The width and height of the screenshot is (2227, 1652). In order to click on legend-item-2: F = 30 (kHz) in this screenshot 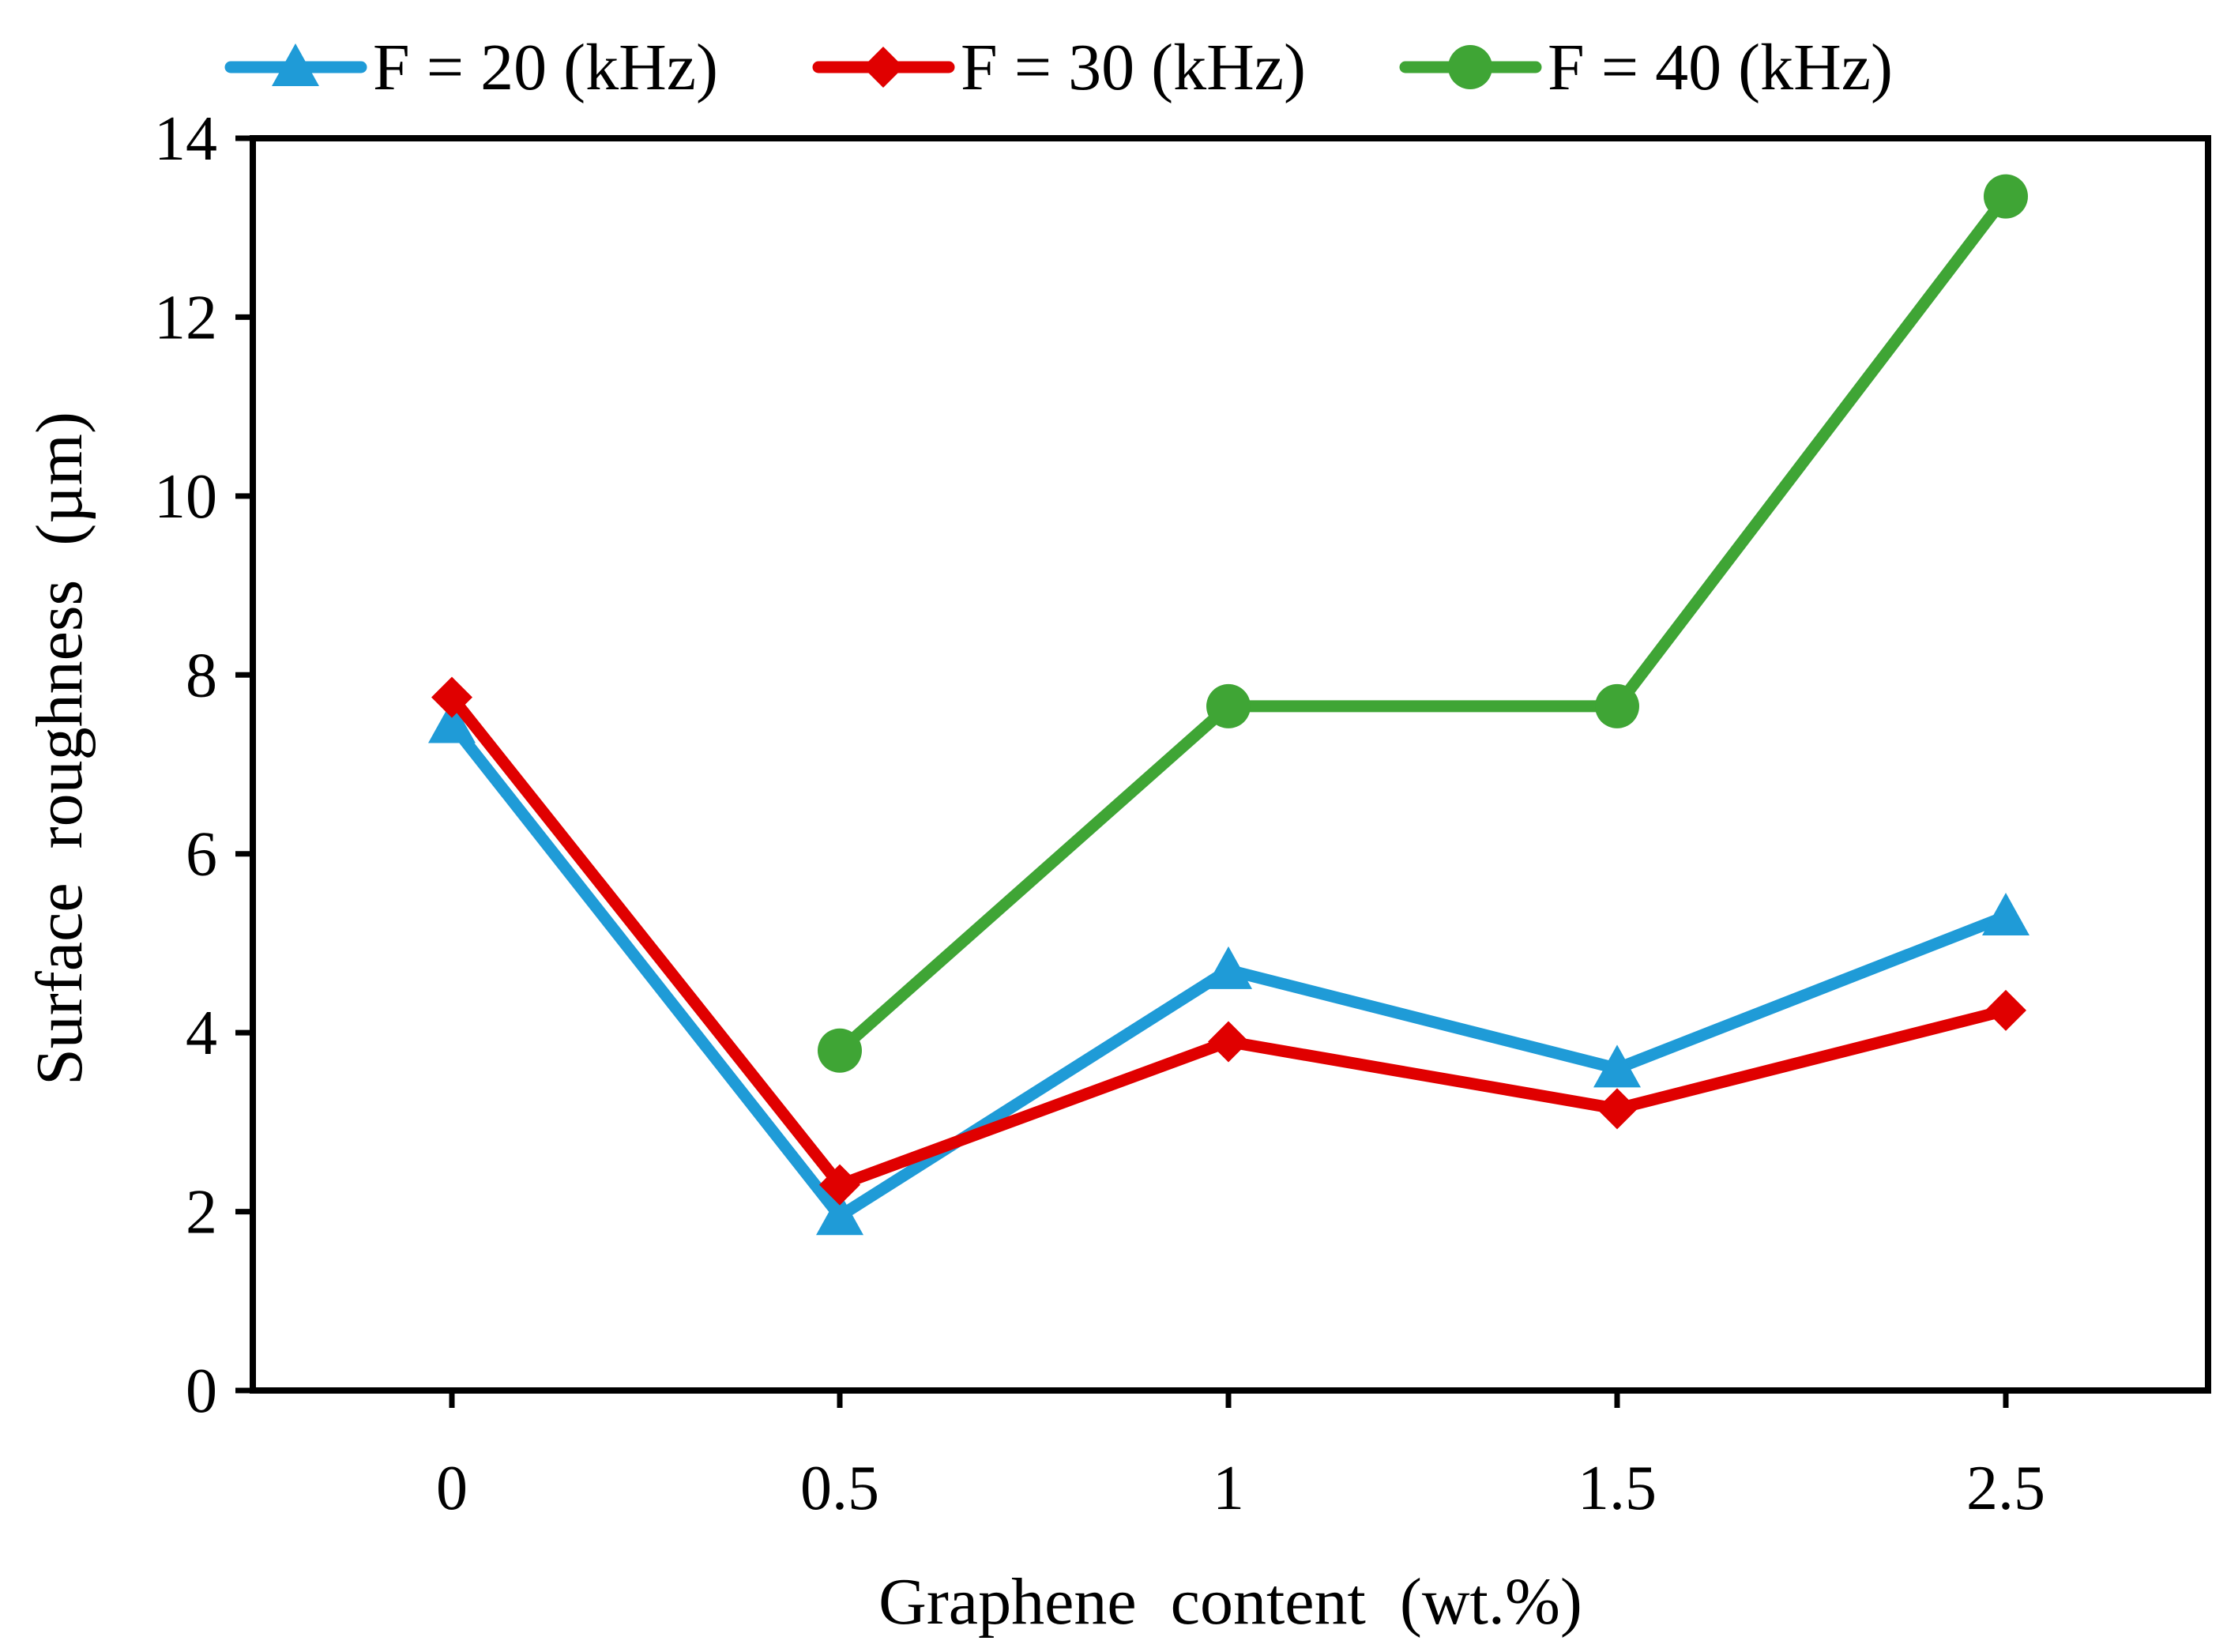, I will do `click(1059, 67)`.